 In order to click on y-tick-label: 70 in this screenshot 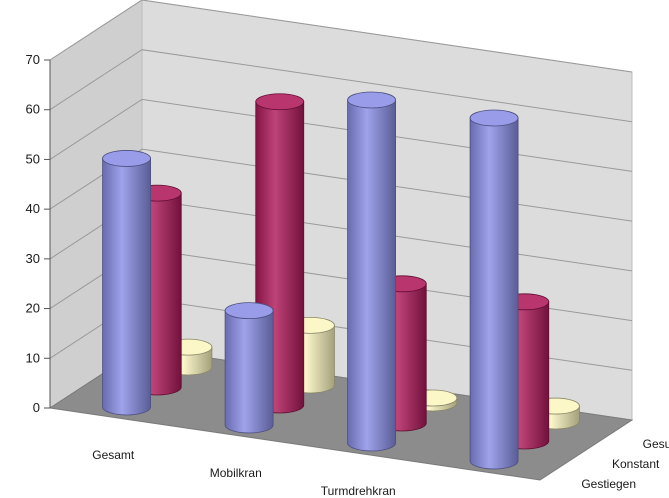, I will do `click(33, 59)`.